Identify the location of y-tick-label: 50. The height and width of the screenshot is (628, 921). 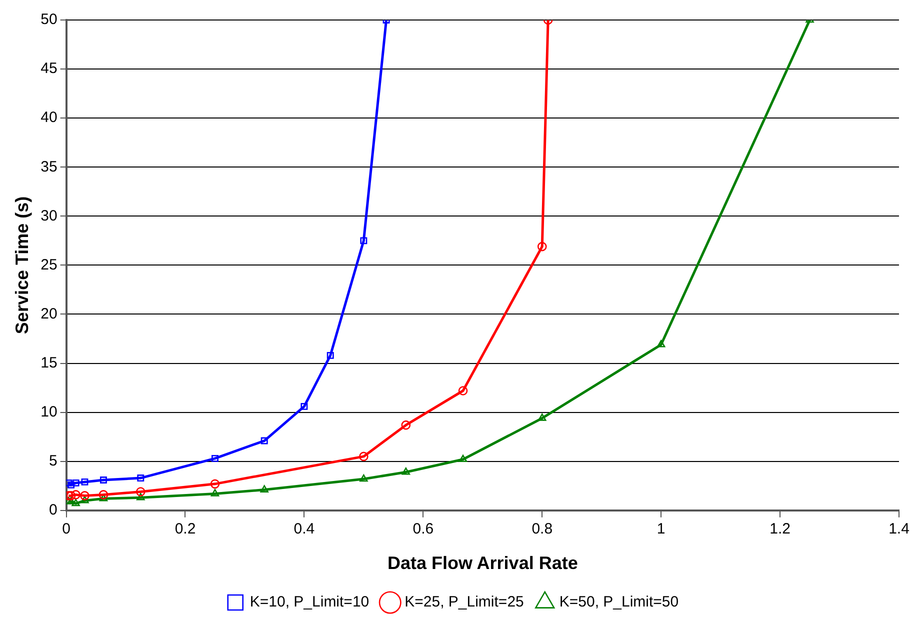
(49, 19).